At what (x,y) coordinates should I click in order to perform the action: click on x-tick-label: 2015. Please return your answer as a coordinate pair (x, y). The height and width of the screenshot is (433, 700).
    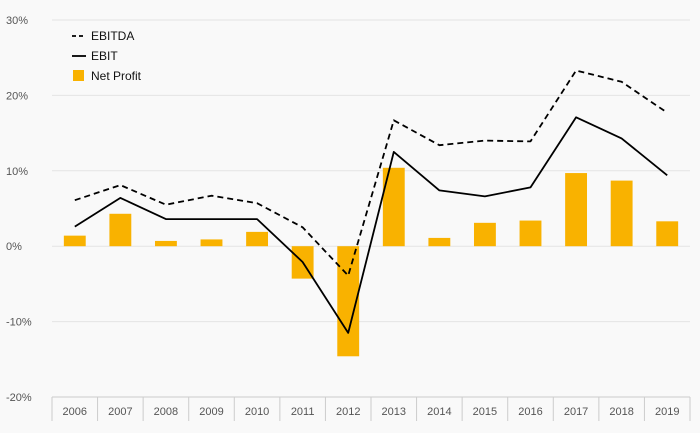
    Looking at the image, I should click on (485, 412).